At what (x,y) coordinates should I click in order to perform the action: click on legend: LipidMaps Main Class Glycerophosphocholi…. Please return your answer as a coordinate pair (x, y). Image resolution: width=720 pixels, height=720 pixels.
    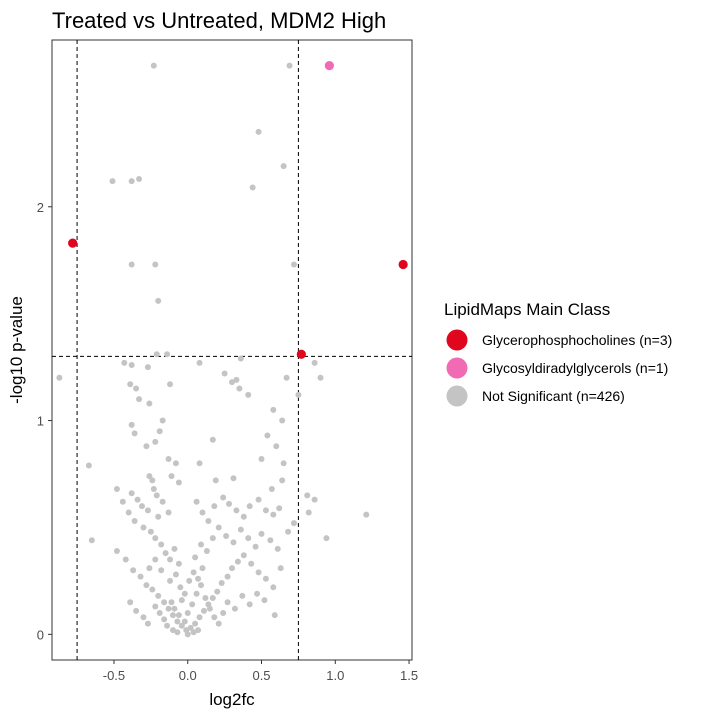
    Looking at the image, I should click on (558, 353).